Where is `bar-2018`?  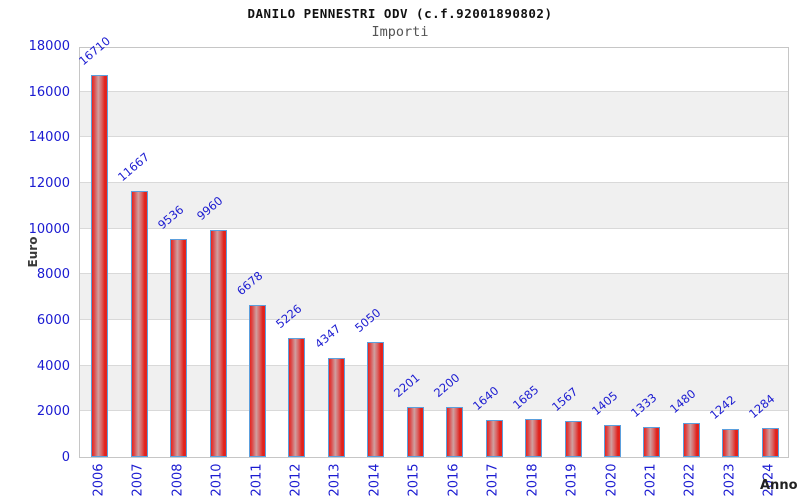
bar-2018 is located at coordinates (534, 437).